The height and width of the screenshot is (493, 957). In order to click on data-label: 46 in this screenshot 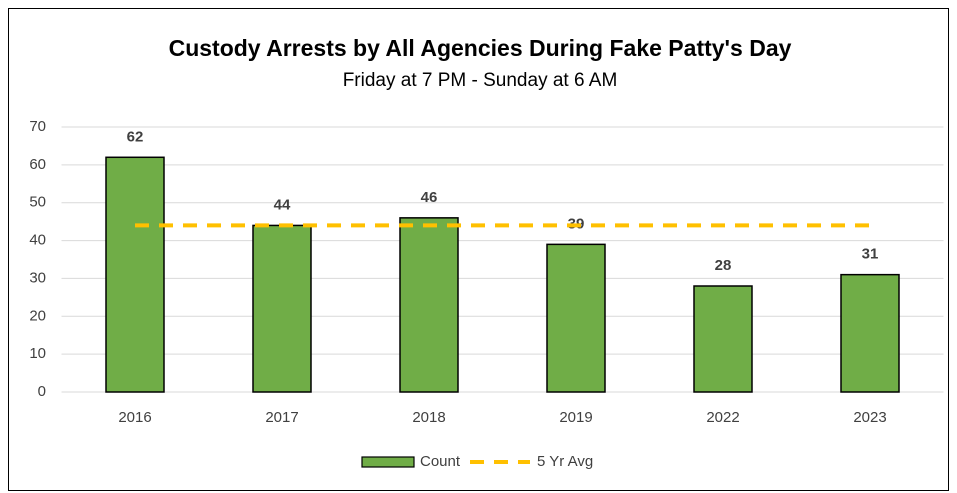, I will do `click(429, 197)`.